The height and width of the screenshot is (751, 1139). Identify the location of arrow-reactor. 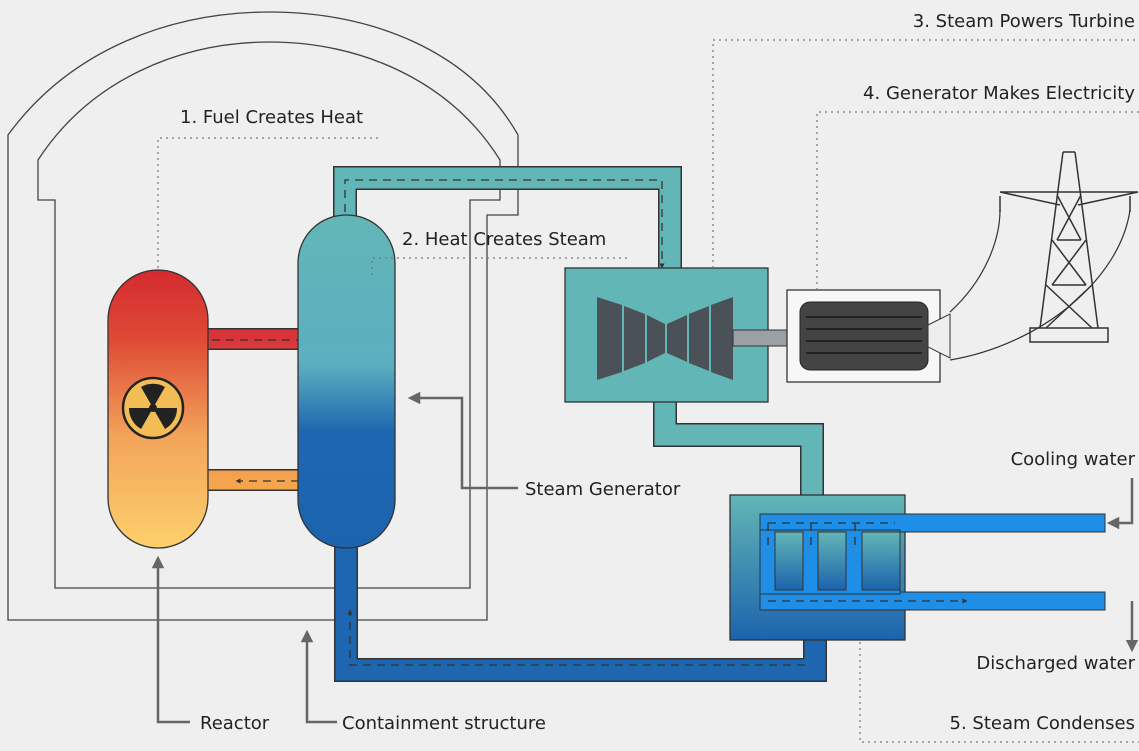
(170, 639).